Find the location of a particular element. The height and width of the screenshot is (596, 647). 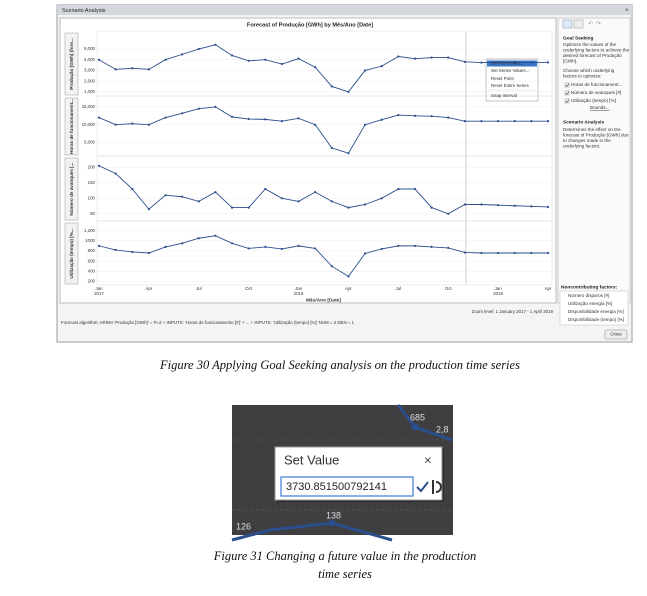

window-close: × is located at coordinates (627, 11).